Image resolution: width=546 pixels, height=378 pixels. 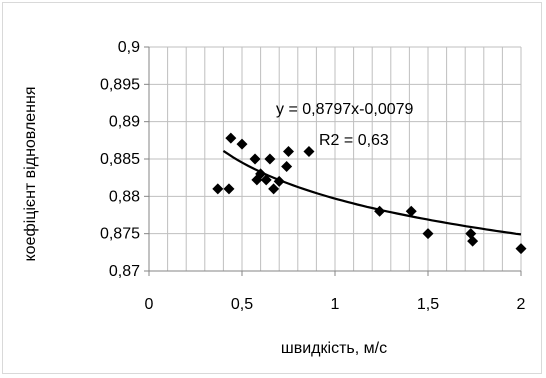 I want to click on x-tick-label: 1, so click(x=335, y=304).